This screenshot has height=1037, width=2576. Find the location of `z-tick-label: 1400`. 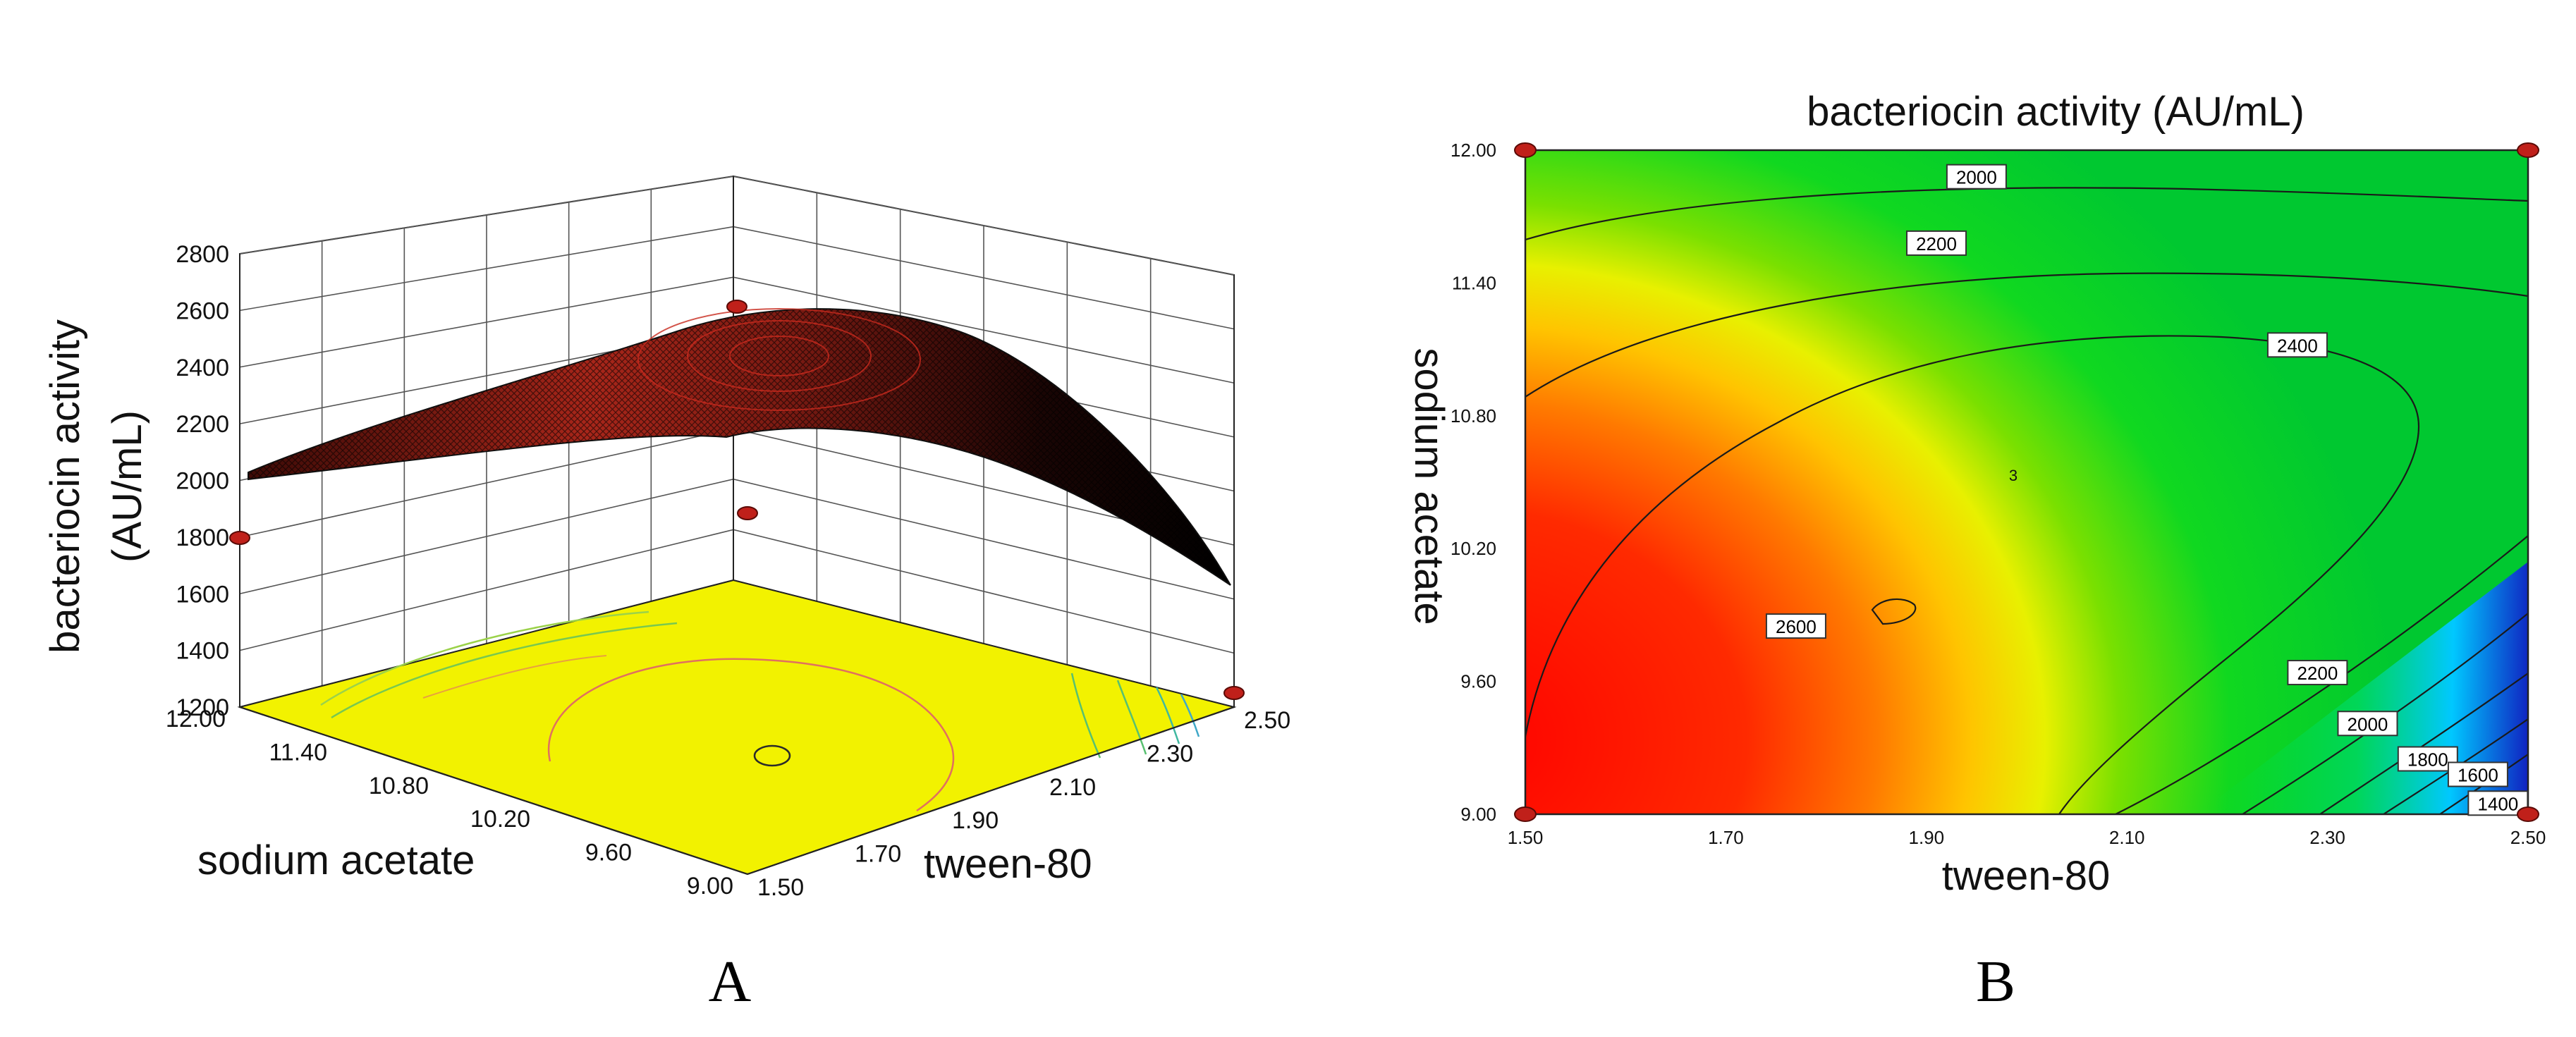

z-tick-label: 1400 is located at coordinates (203, 651).